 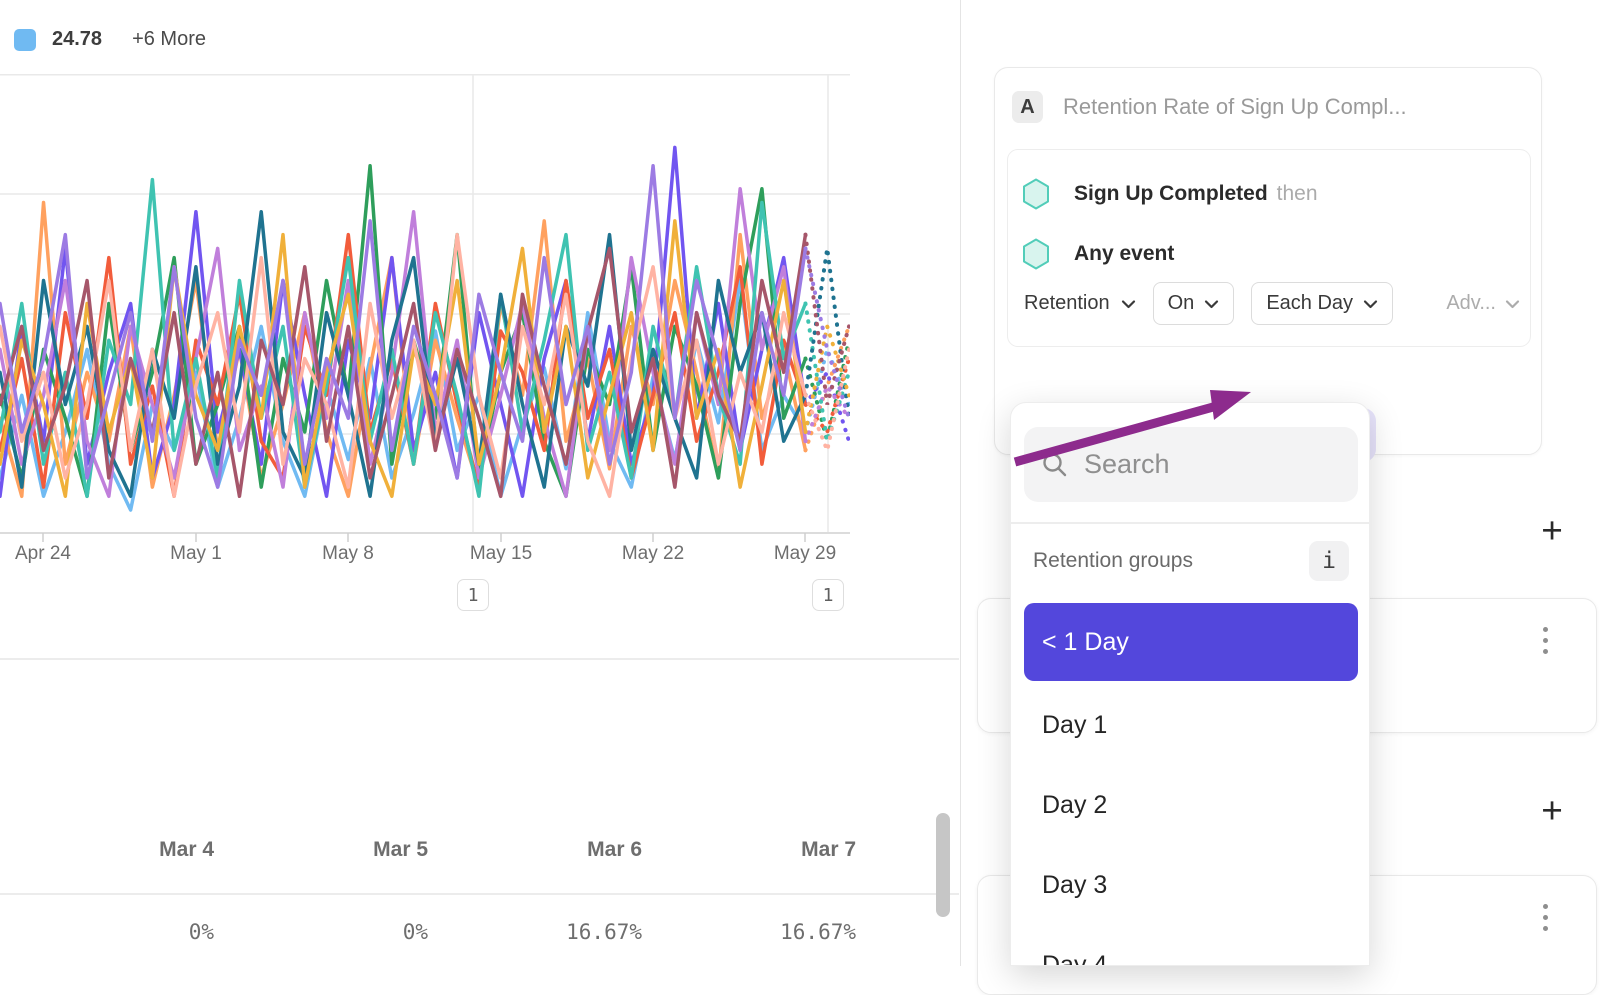 I want to click on vertical-scrollbar, so click(x=943, y=865).